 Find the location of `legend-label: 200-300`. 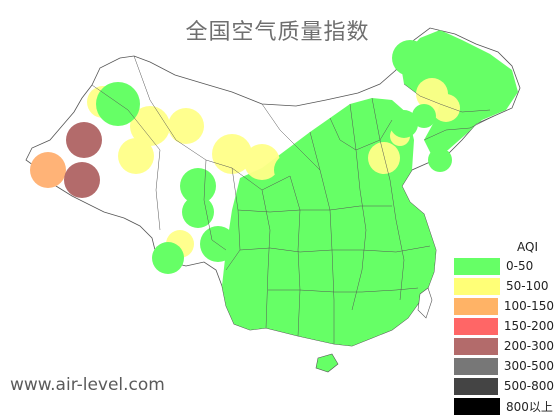

legend-label: 200-300 is located at coordinates (528, 346).